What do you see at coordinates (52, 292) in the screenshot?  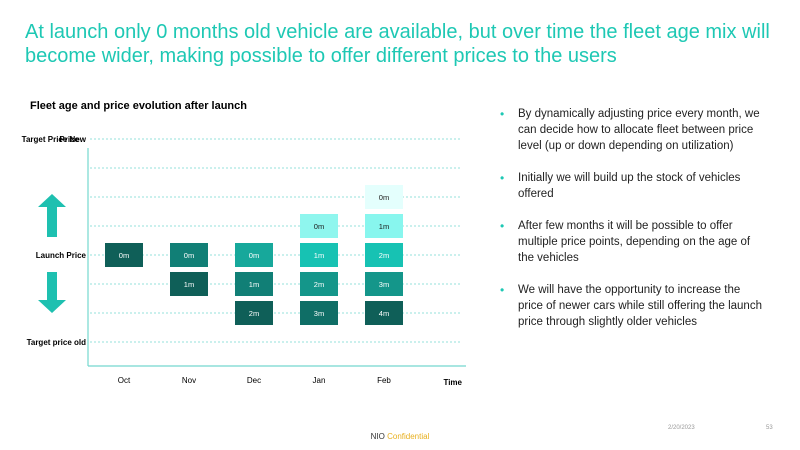 I see `arrow-down-icon` at bounding box center [52, 292].